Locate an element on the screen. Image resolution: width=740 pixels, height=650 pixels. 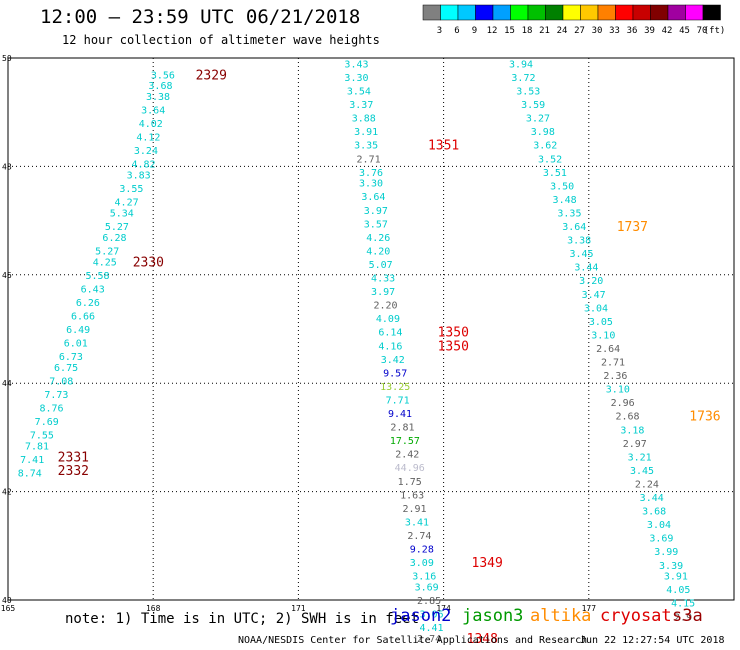
legend-tick-label: 27 is located at coordinates (579, 31).